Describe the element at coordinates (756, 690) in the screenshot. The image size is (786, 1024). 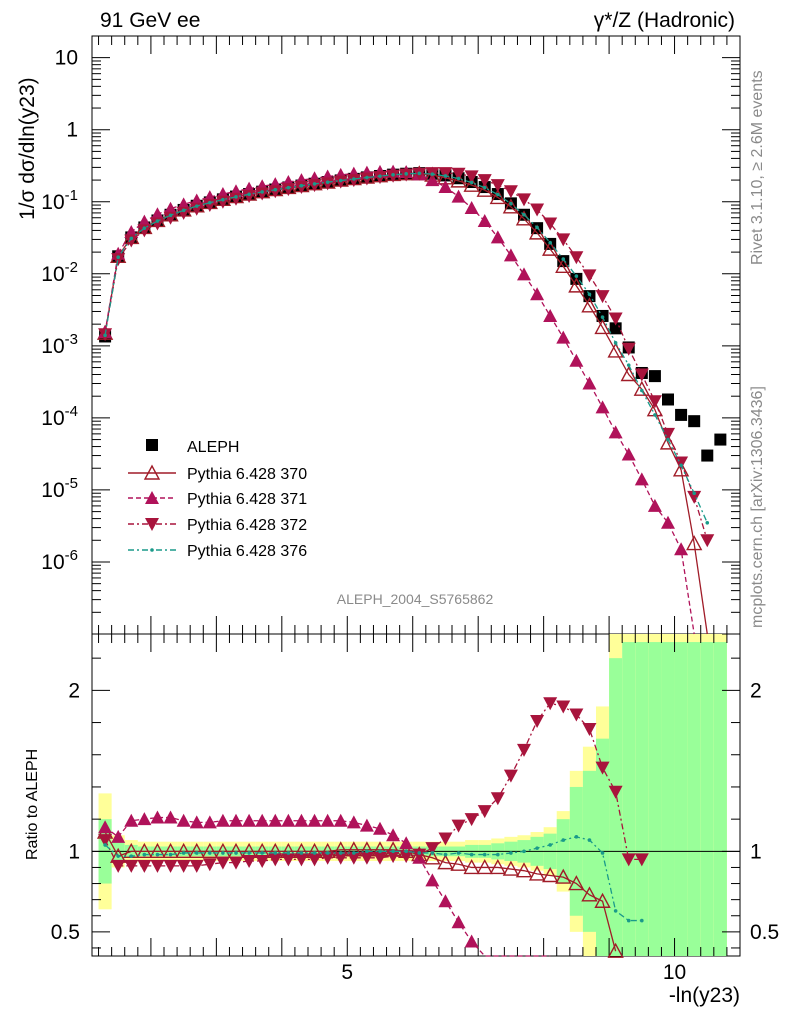
I see `ratio-y-tick-label-right: 2` at that location.